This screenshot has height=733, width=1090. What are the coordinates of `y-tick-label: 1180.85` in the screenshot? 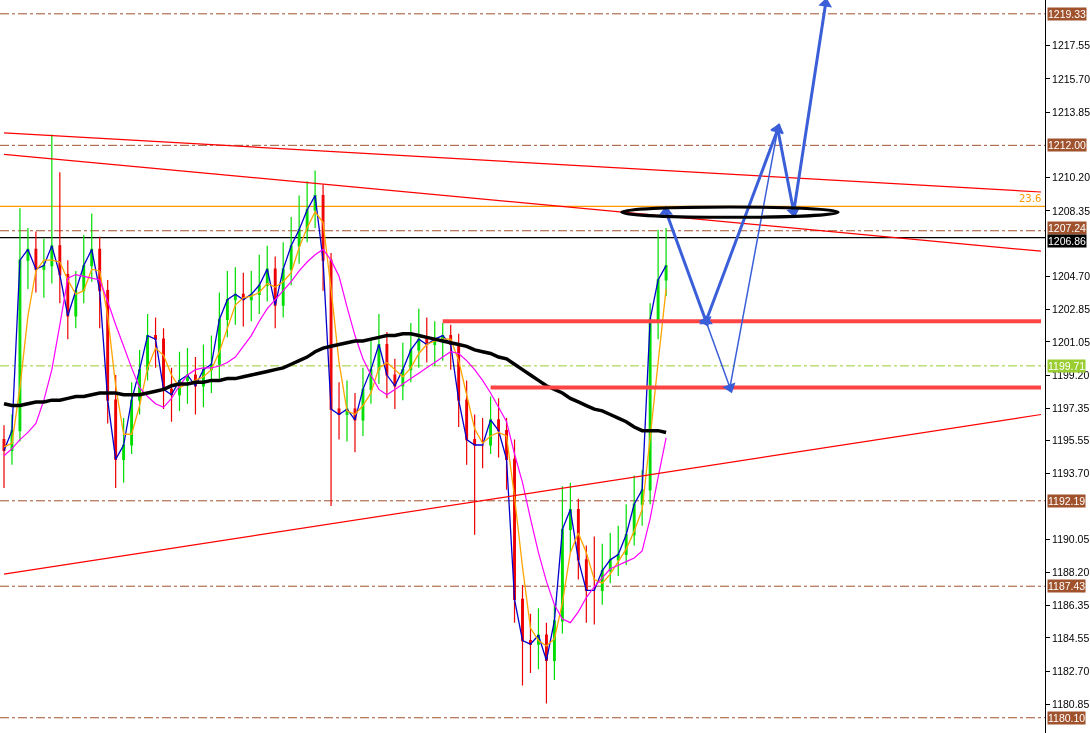 It's located at (1071, 703).